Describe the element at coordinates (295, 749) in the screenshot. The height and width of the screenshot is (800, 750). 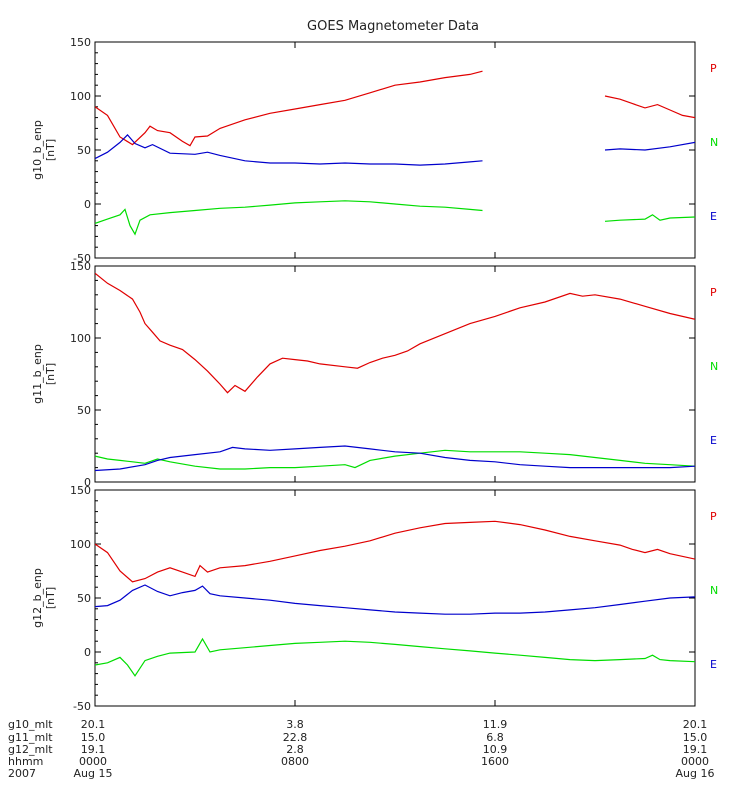
I see `x-tick-value: 2.8` at that location.